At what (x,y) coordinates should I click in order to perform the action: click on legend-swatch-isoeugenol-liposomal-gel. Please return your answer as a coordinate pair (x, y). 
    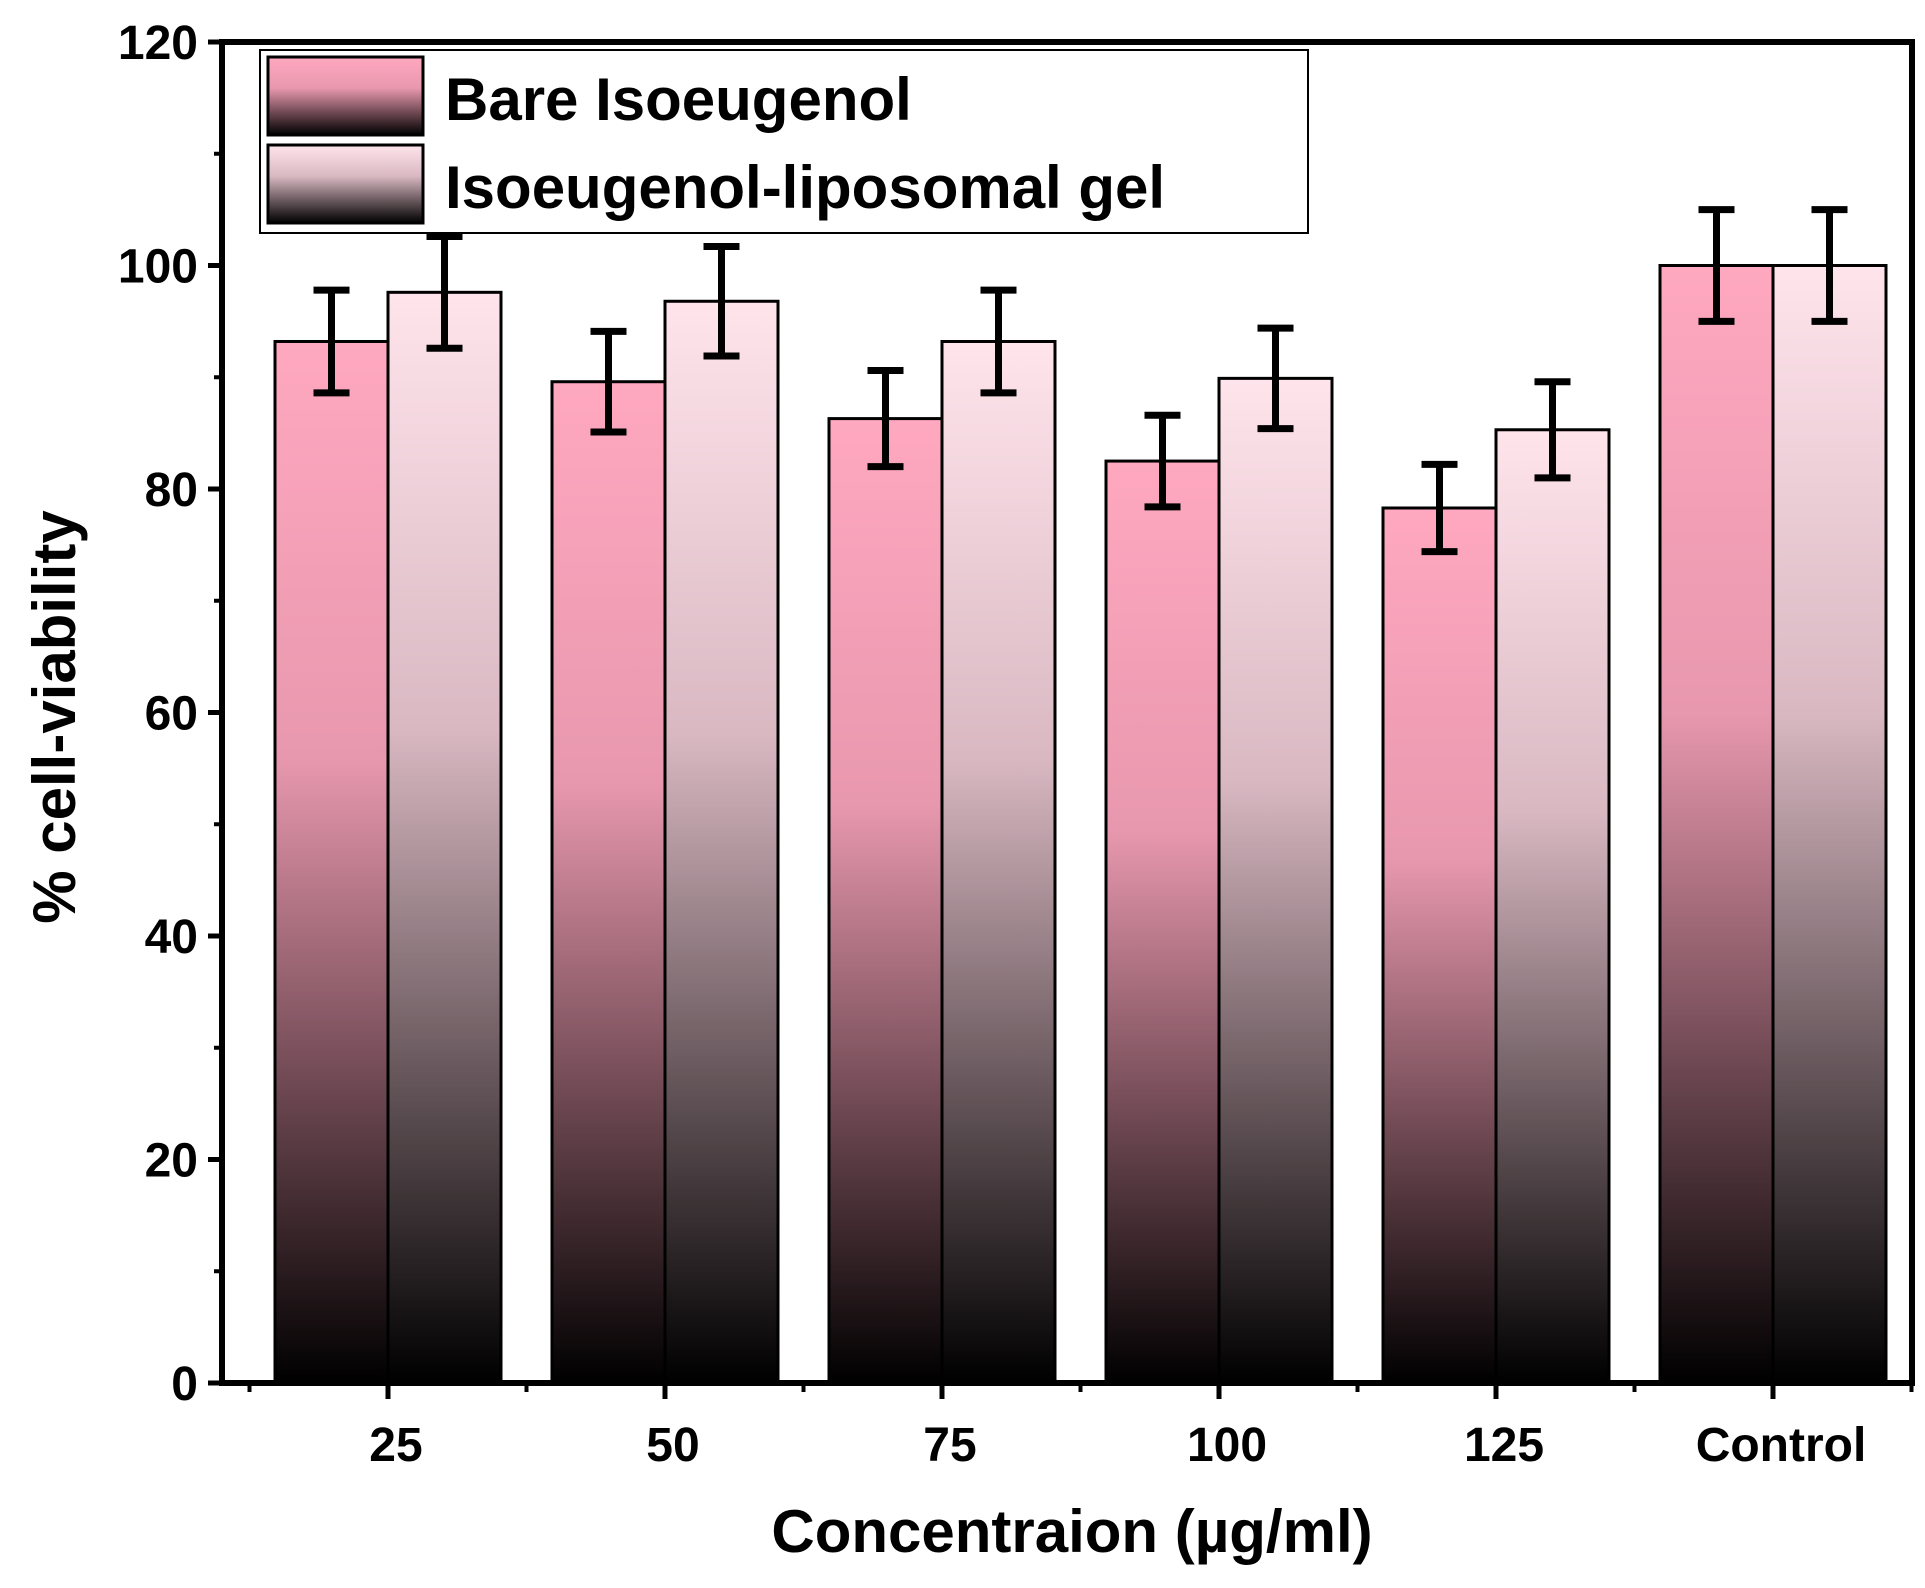
    Looking at the image, I should click on (345, 184).